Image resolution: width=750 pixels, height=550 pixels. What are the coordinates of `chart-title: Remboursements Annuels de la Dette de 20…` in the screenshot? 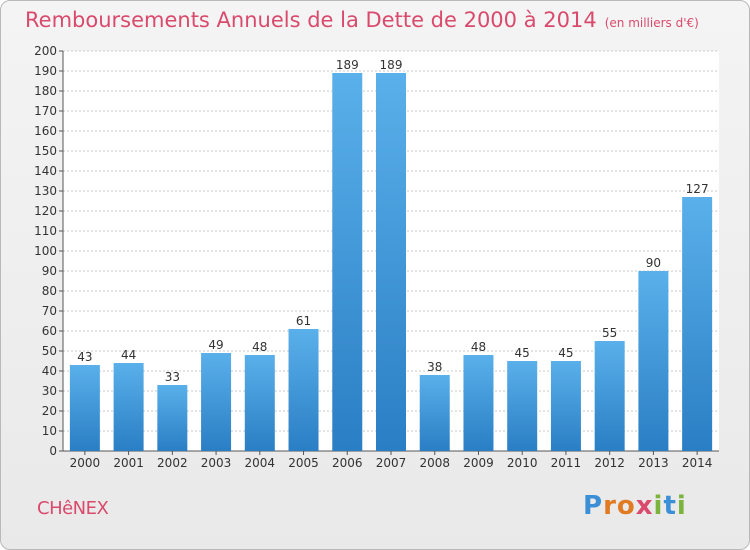 It's located at (362, 20).